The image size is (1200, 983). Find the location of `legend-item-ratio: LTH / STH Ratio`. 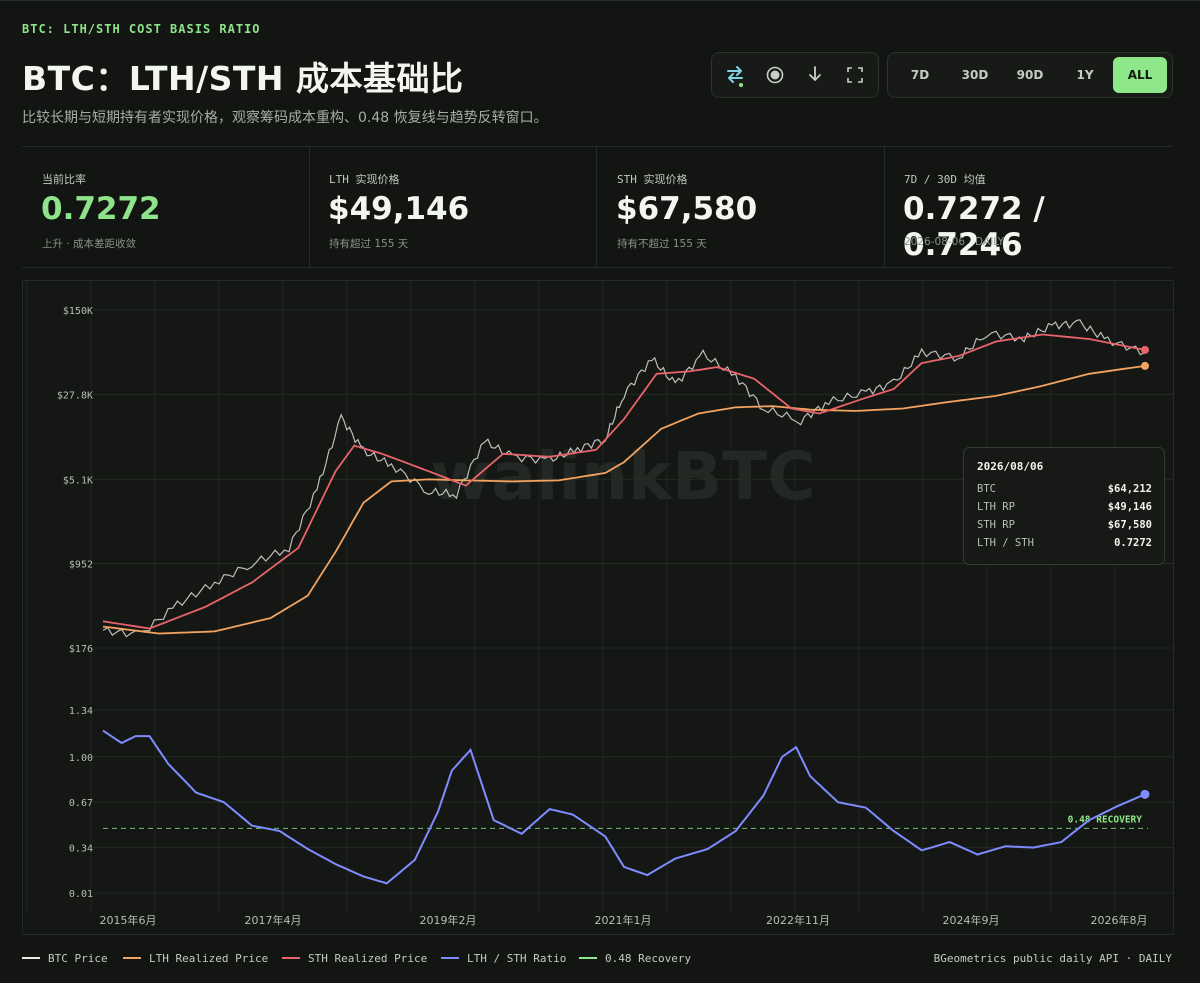

legend-item-ratio: LTH / STH Ratio is located at coordinates (503, 958).